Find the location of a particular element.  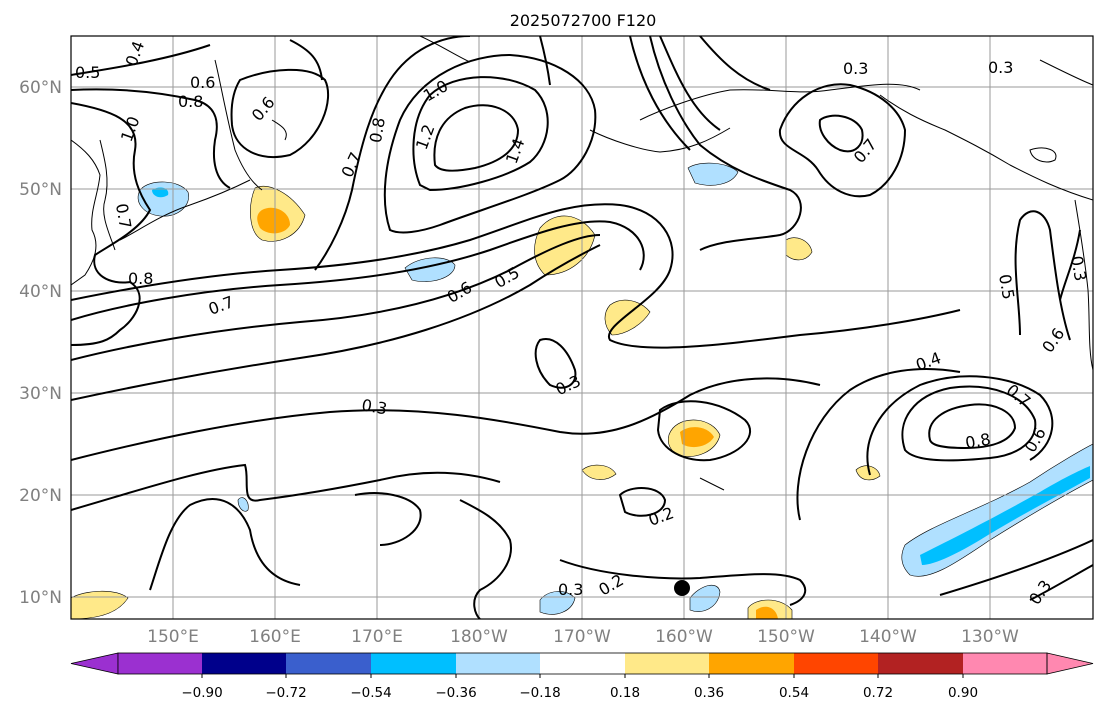

lat-label: 60°N is located at coordinates (40, 88).